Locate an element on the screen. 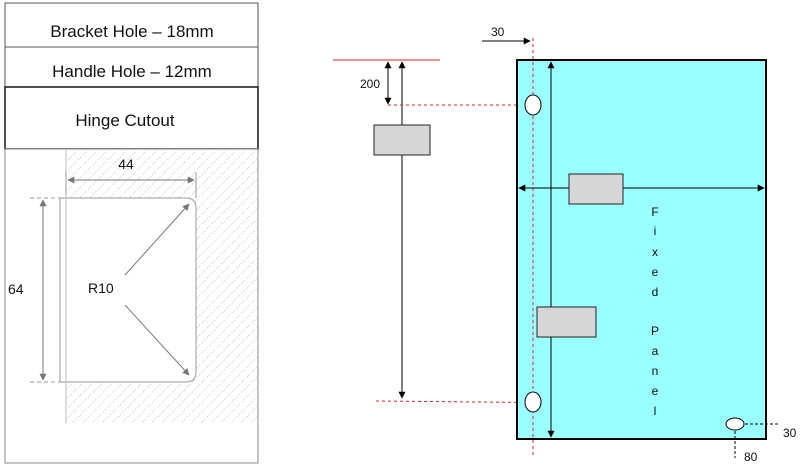 Image resolution: width=800 pixels, height=467 pixels. handle-hole is located at coordinates (735, 424).